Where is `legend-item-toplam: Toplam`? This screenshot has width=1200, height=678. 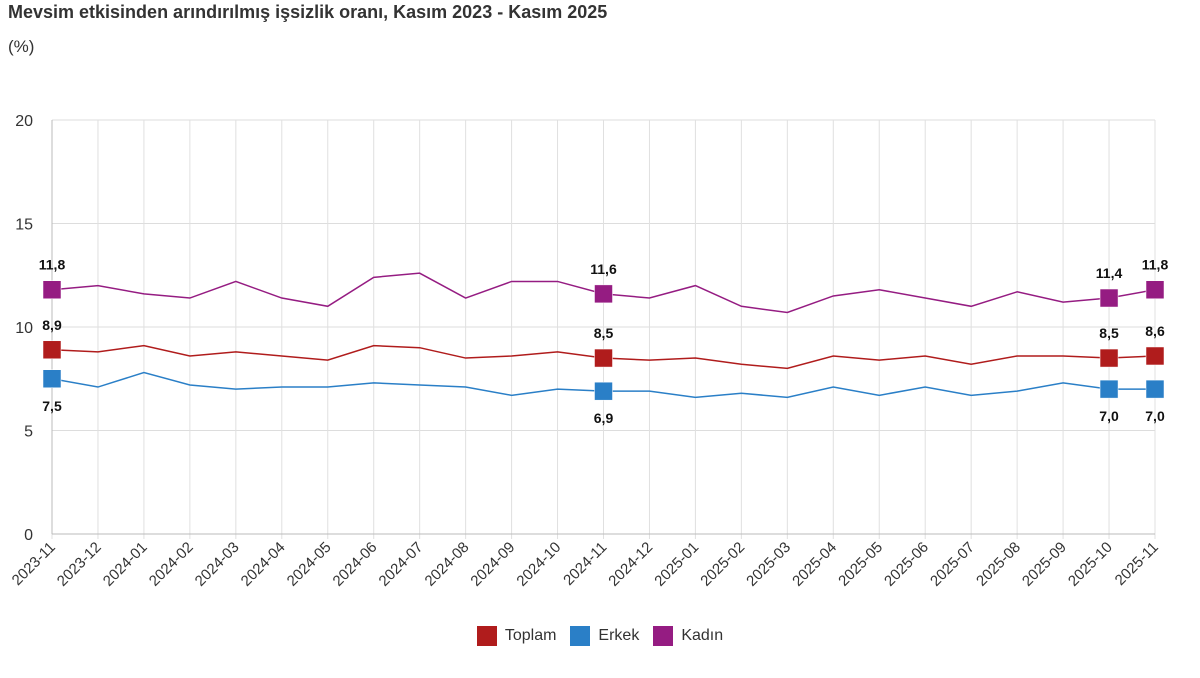 legend-item-toplam: Toplam is located at coordinates (516, 636).